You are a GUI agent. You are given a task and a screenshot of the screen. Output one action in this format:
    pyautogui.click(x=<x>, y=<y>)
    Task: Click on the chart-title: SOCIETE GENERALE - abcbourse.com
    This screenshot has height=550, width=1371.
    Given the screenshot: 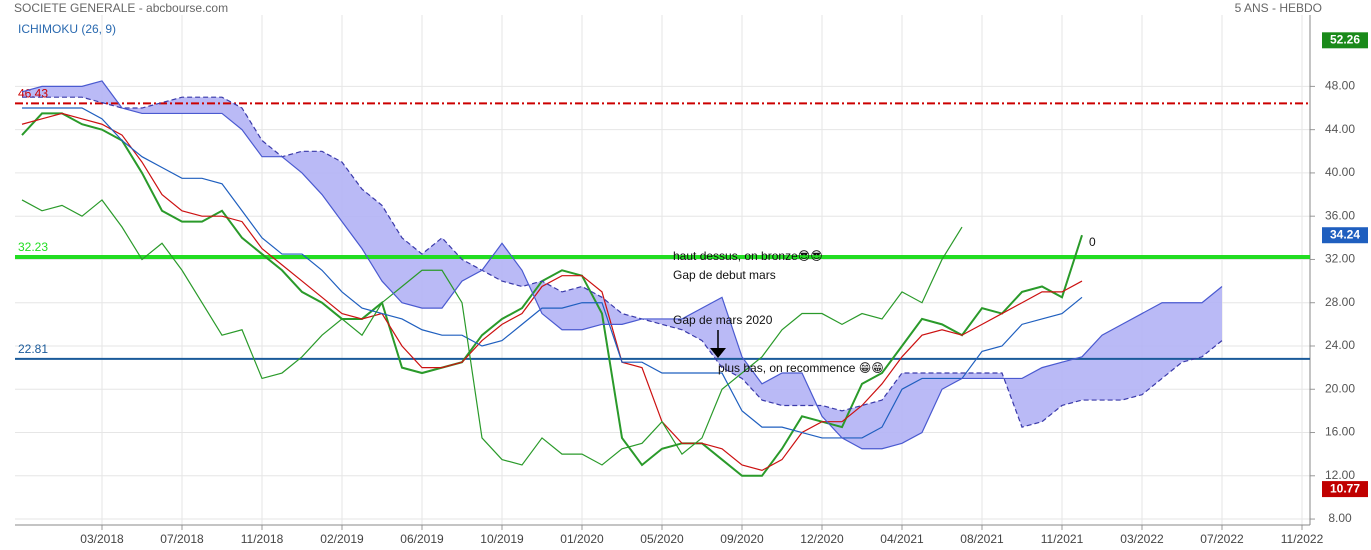 What is the action you would take?
    pyautogui.click(x=121, y=8)
    